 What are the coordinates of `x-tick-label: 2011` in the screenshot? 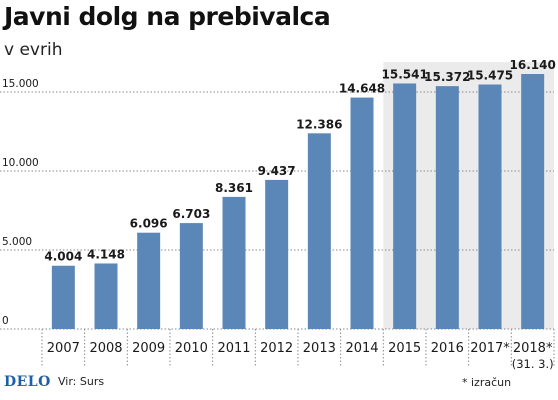 It's located at (233, 348).